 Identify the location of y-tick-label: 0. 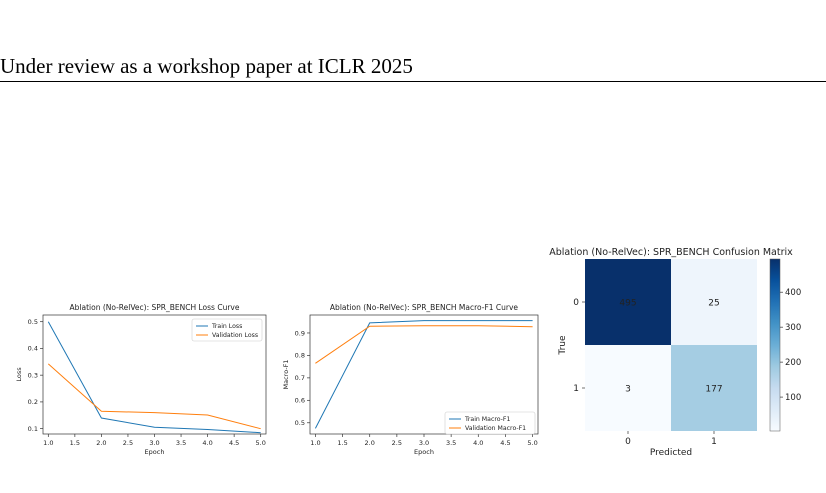
(576, 303).